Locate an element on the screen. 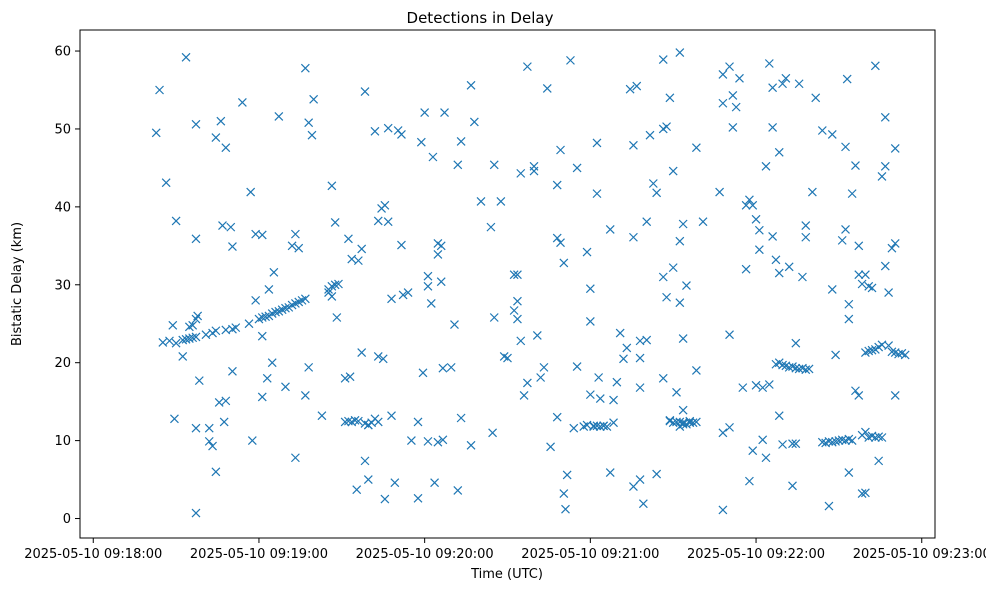  x-tick-label: 2025-05-10 09:22:00 is located at coordinates (756, 554).